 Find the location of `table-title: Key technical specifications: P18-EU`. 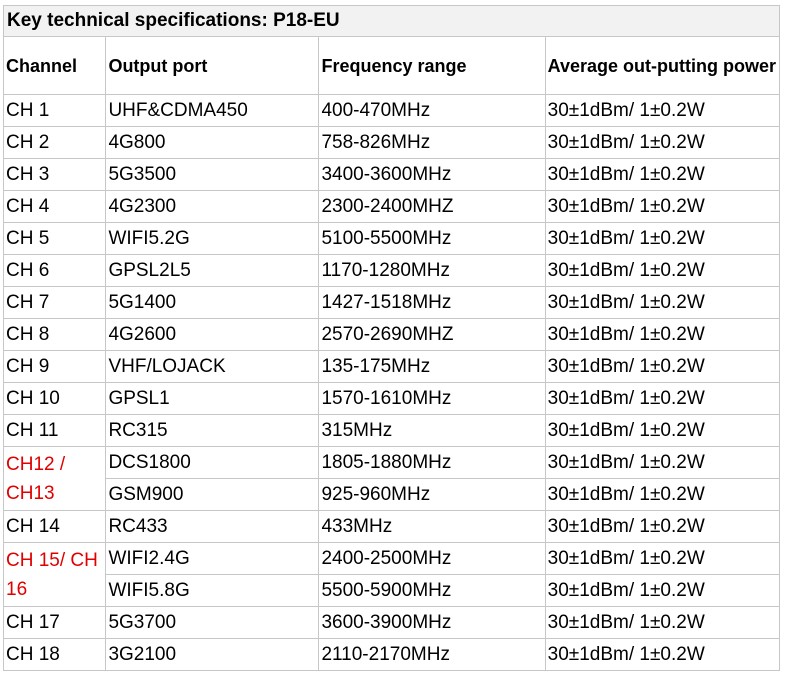

table-title: Key technical specifications: P18-EU is located at coordinates (392, 21).